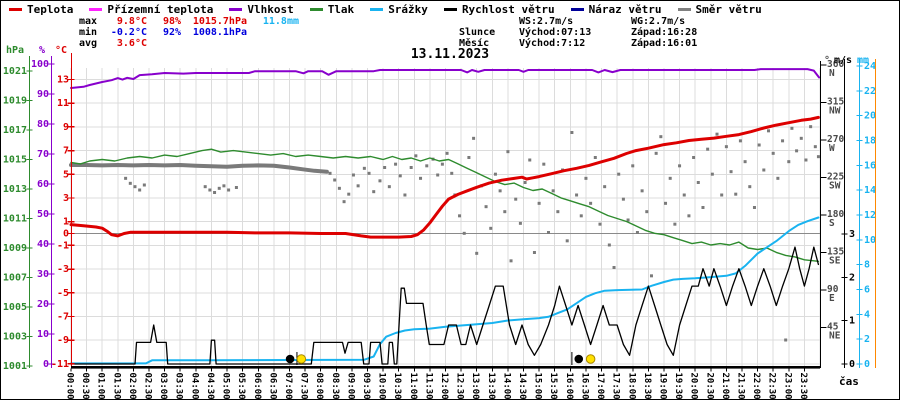 This screenshot has height=400, width=900. I want to click on svg-text: 00:30, so click(85, 386).